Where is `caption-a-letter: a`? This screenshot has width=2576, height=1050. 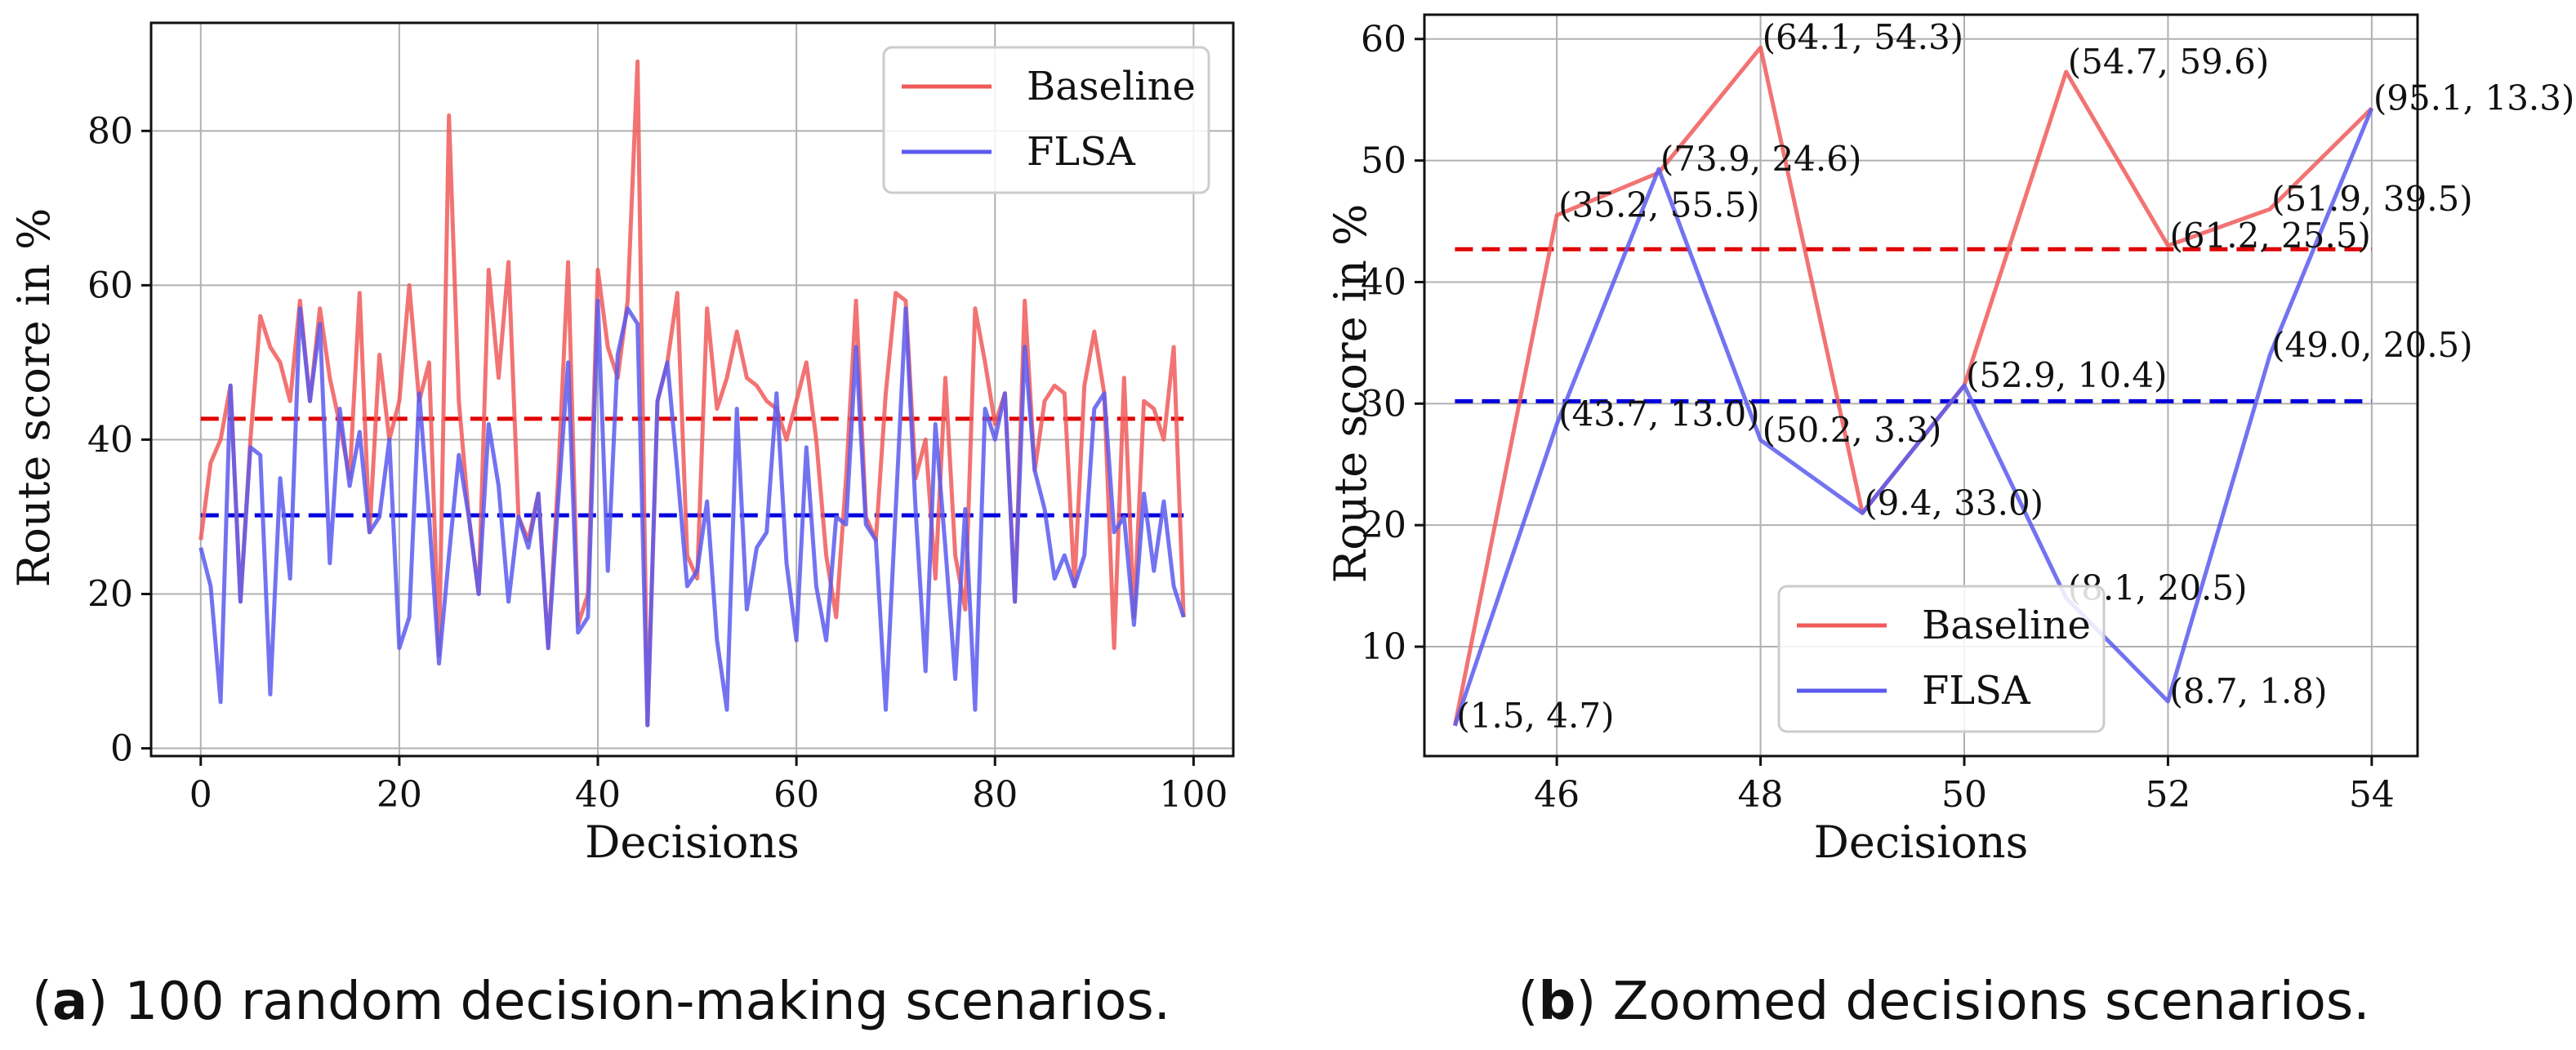 caption-a-letter: a is located at coordinates (69, 1002).